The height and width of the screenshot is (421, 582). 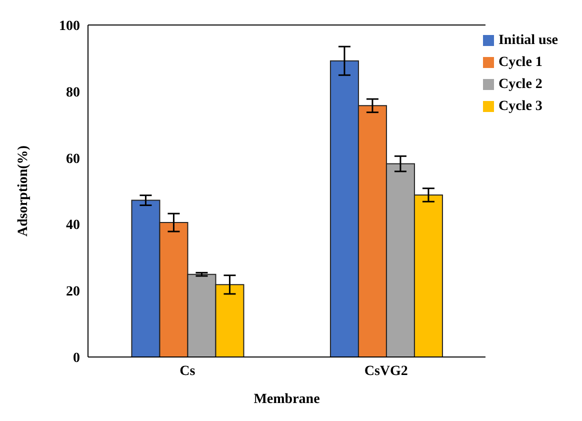 What do you see at coordinates (69, 26) in the screenshot?
I see `y-tick-label: 100` at bounding box center [69, 26].